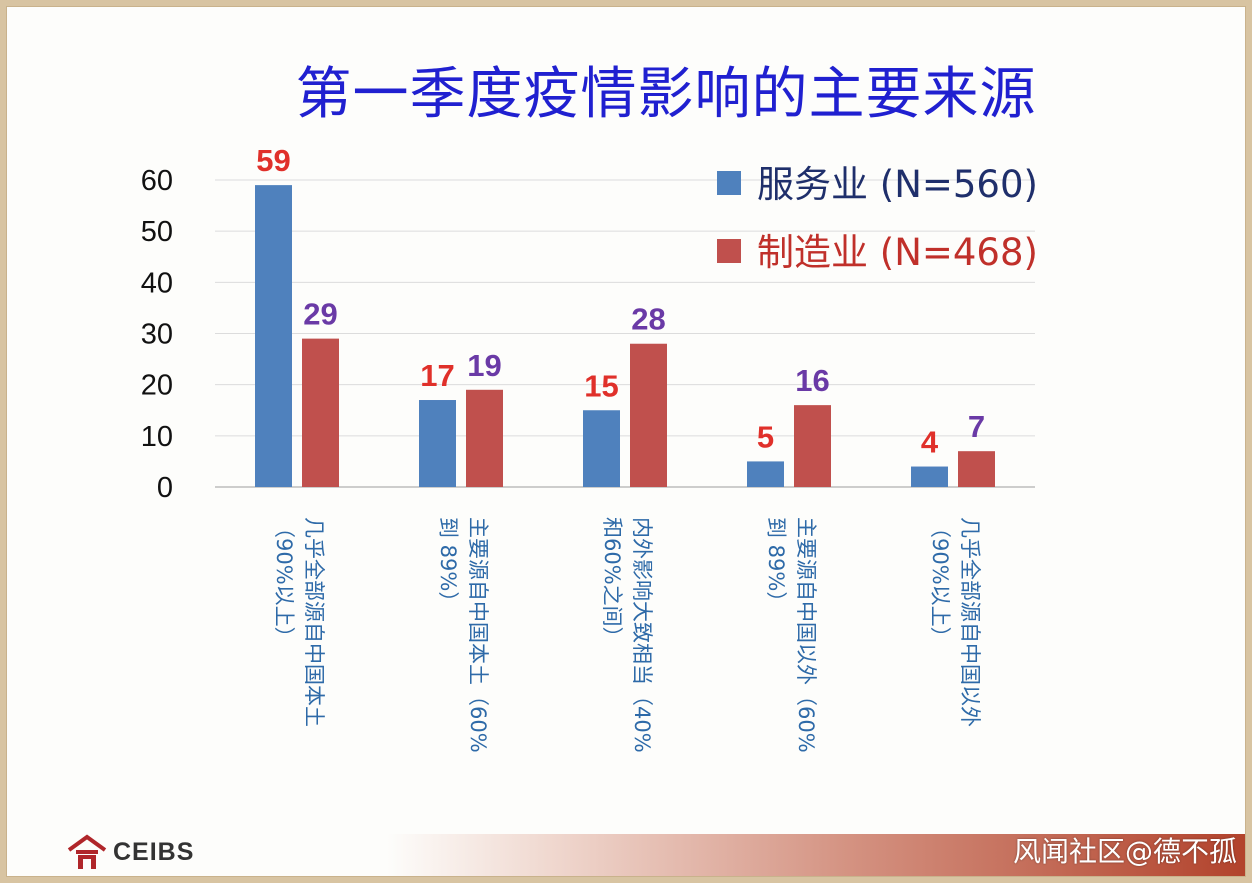 This screenshot has width=1252, height=883. I want to click on footer-band, so click(816, 855).